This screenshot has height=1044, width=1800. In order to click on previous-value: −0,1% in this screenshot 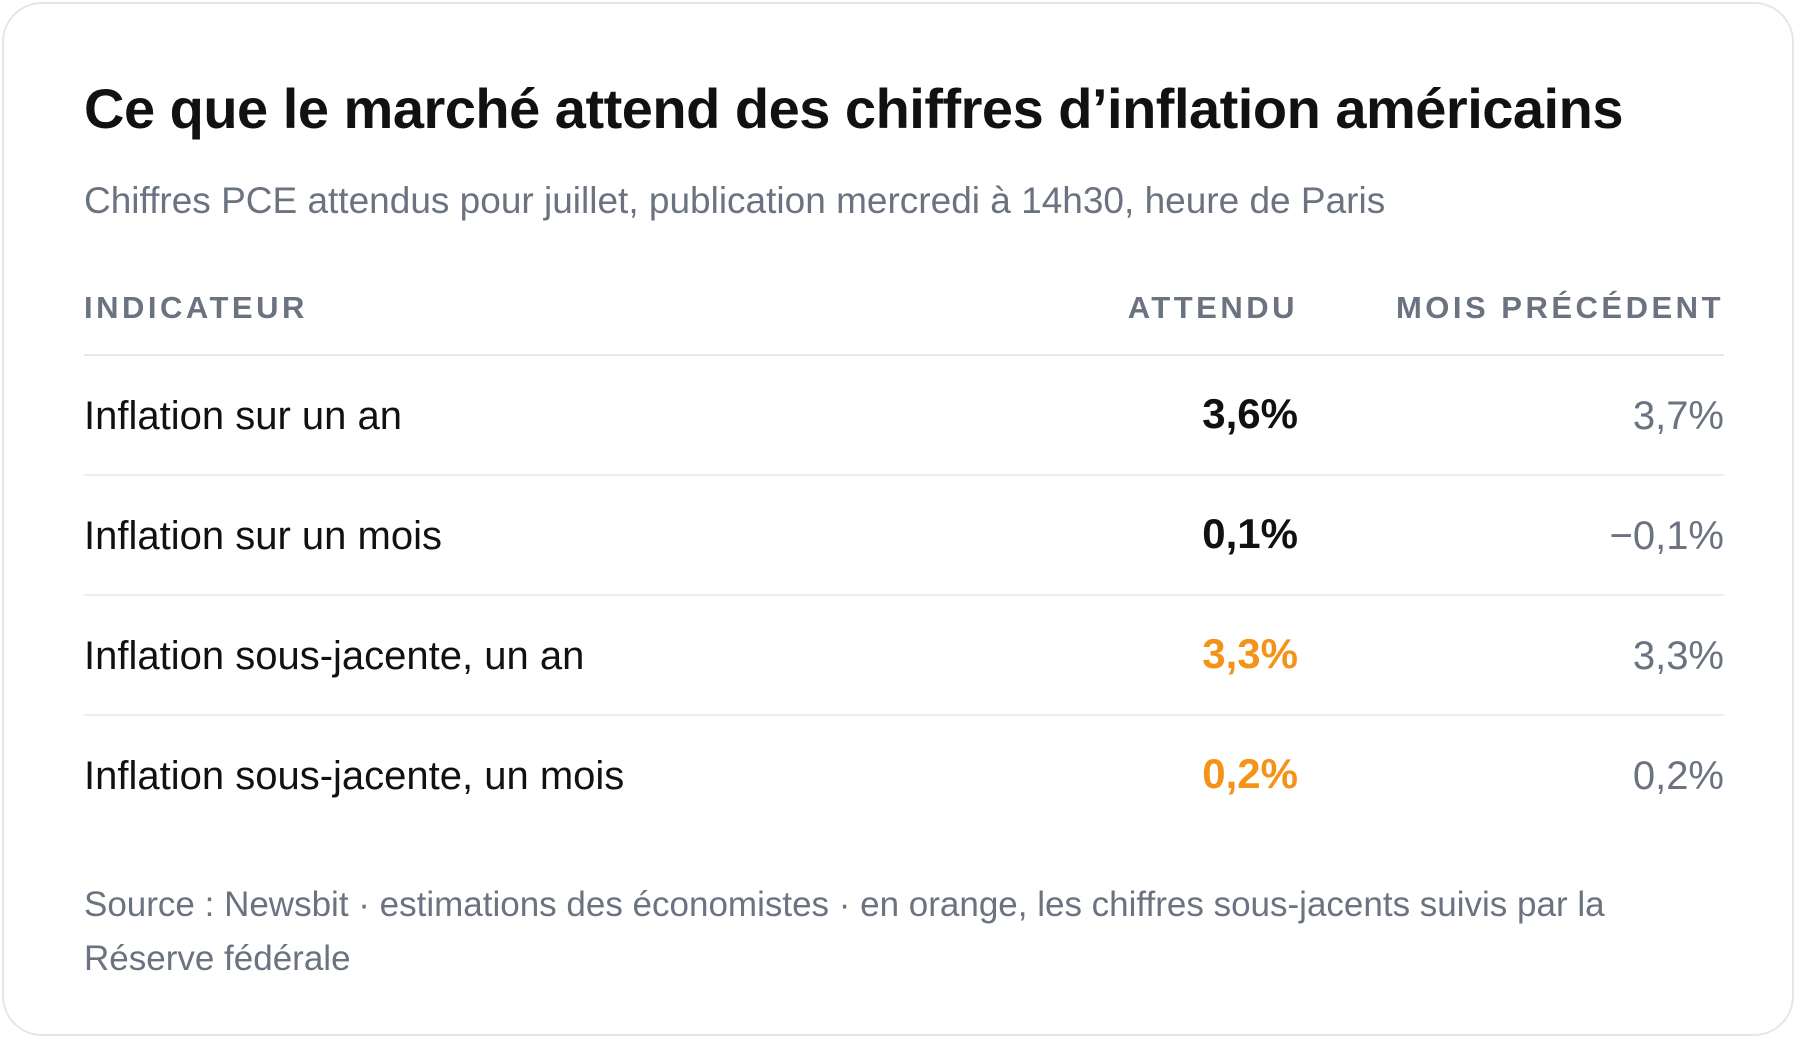, I will do `click(1666, 536)`.